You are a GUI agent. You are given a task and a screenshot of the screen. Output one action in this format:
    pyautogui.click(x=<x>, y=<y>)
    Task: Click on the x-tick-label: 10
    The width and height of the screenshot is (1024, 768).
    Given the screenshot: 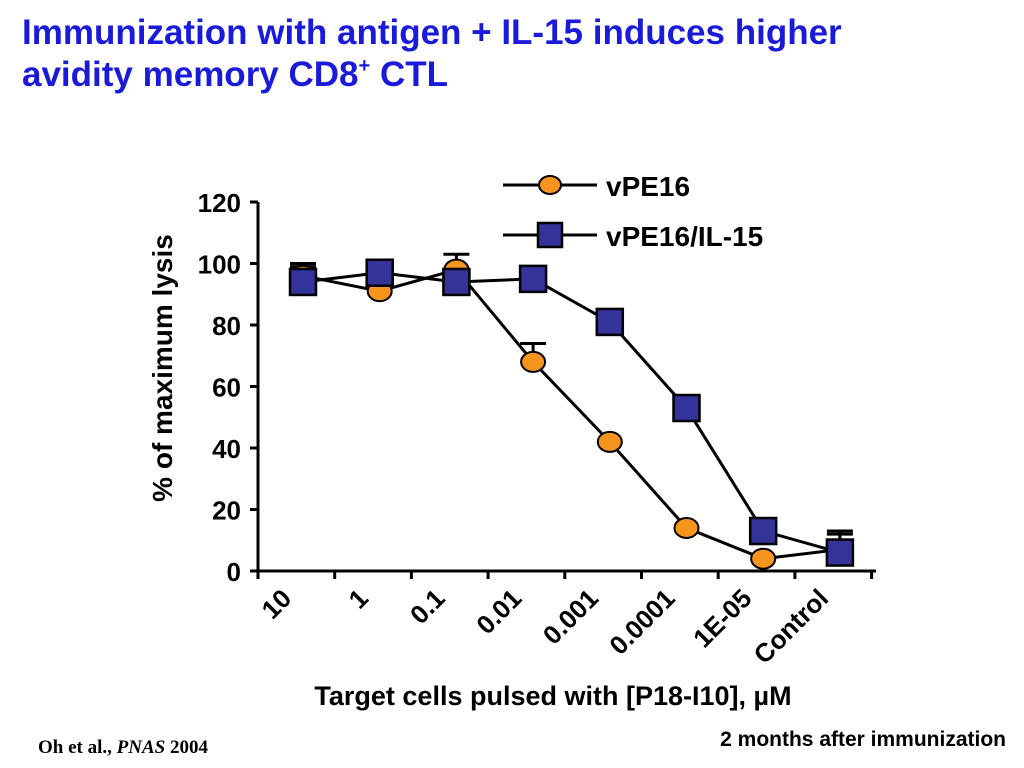 What is the action you would take?
    pyautogui.click(x=277, y=604)
    